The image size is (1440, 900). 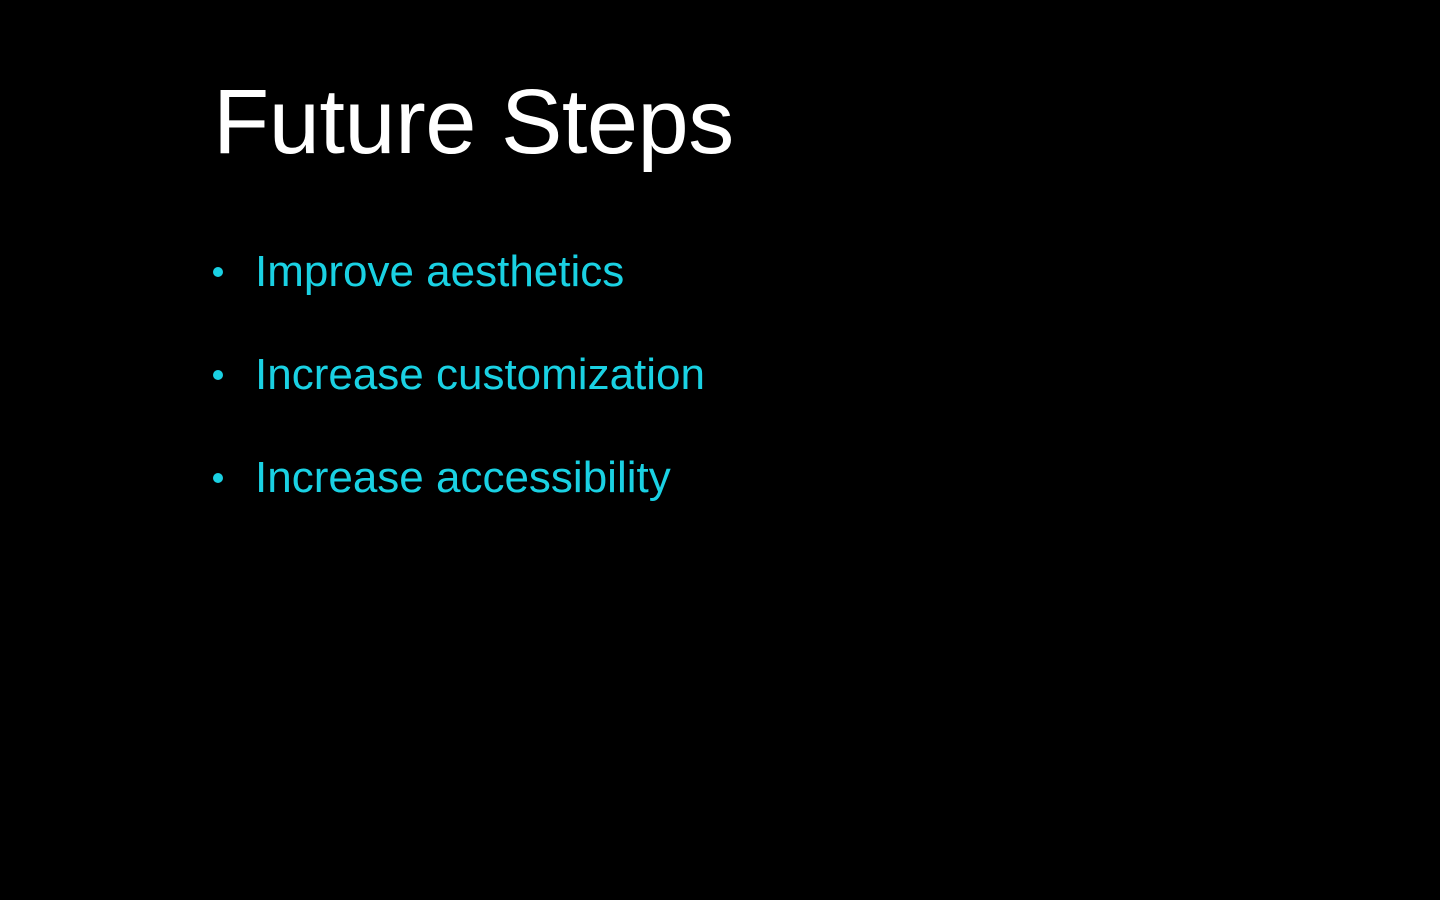 I want to click on bullet-text: Improve aesthetics, so click(x=440, y=271).